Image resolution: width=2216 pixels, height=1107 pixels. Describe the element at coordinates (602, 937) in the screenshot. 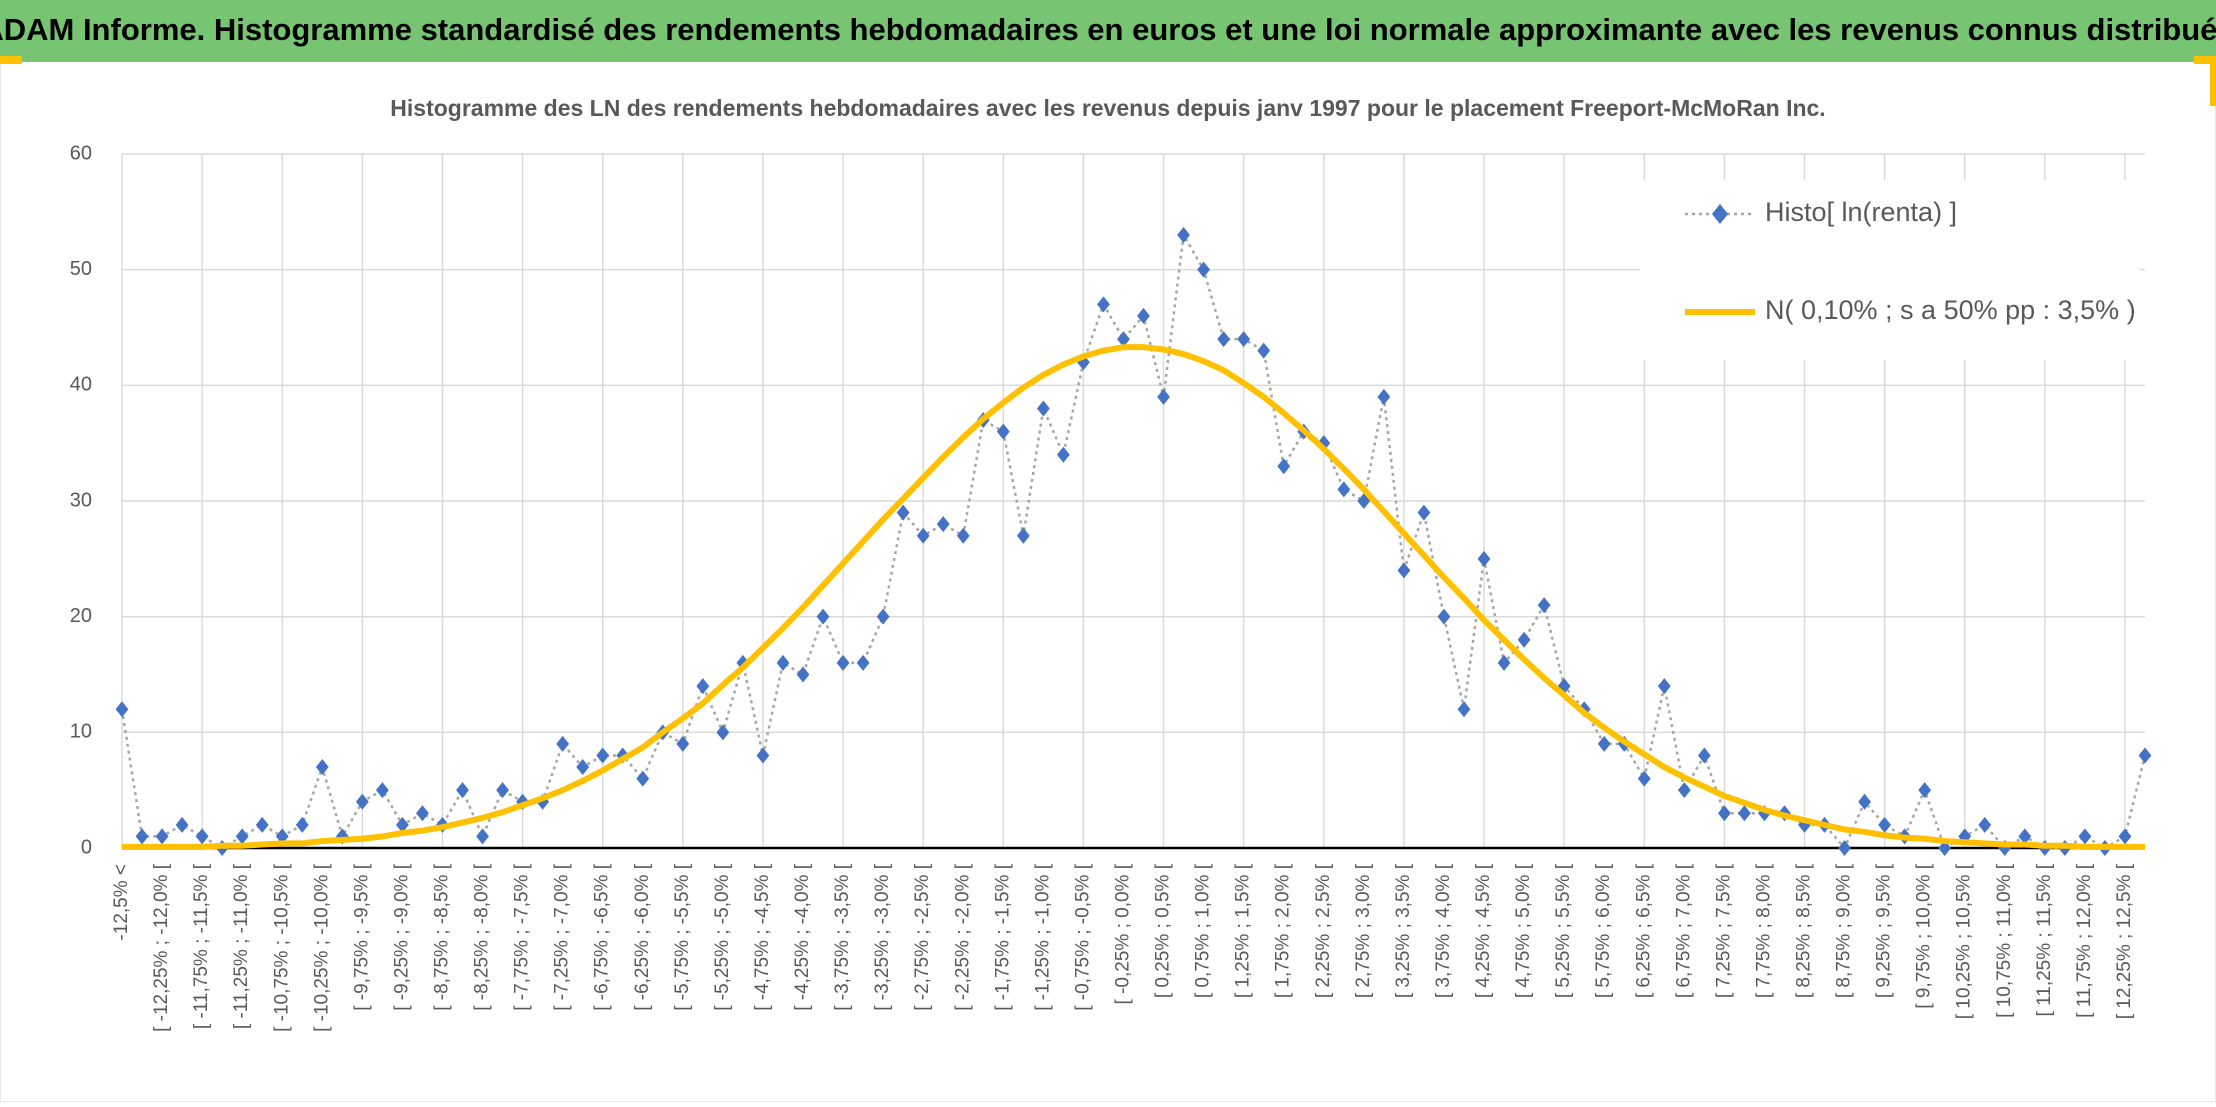

I see `x-tick-label: [ -6,75% ; -6,5% [` at that location.